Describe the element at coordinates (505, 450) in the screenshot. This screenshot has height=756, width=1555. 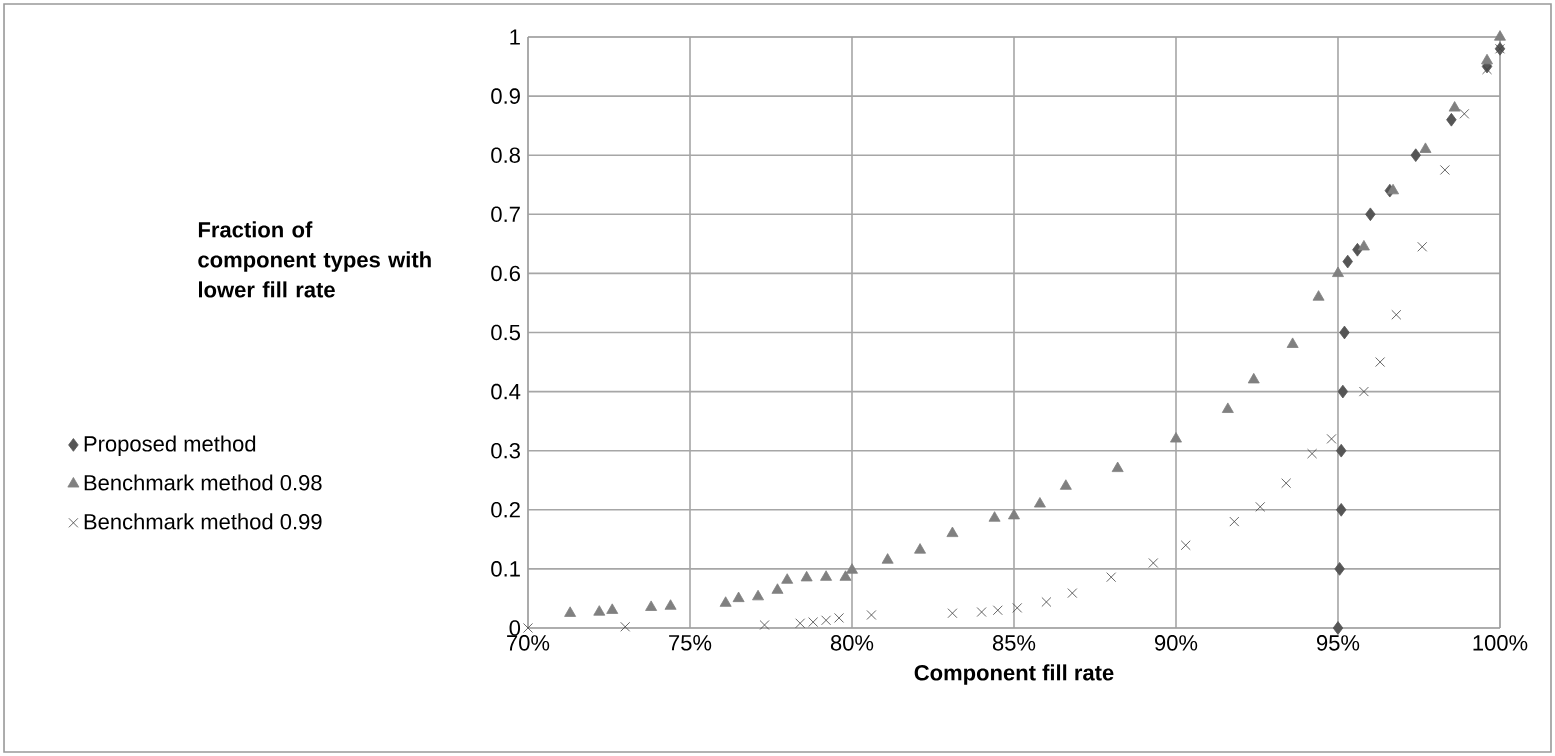
I see `y-tick-label: 0.3` at that location.